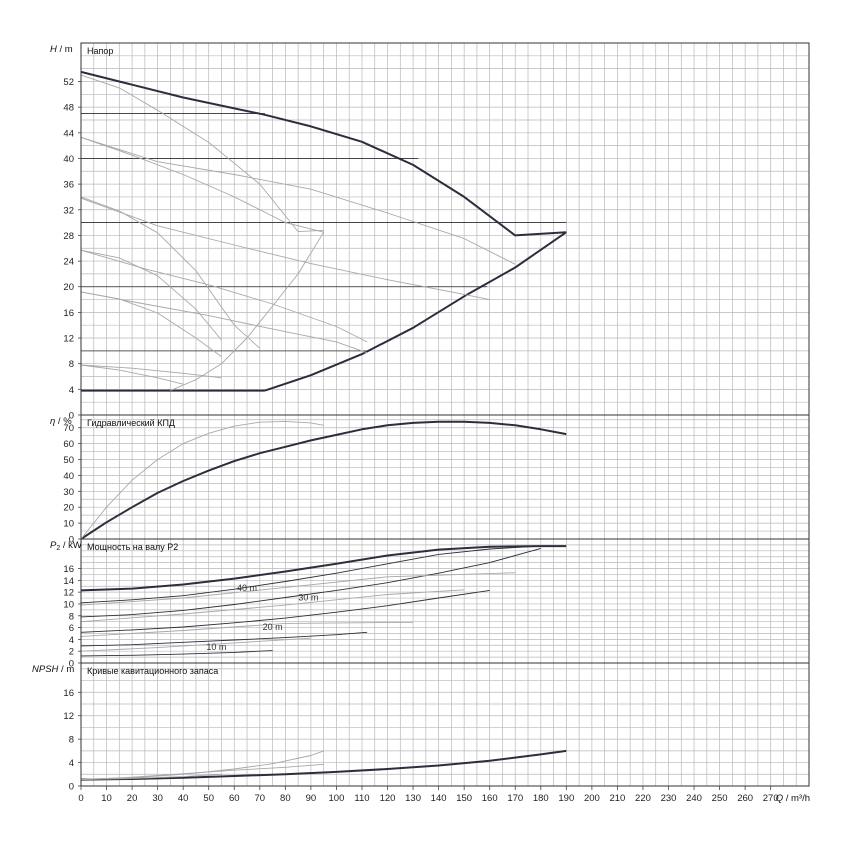 The image size is (850, 850). Describe the element at coordinates (66, 546) in the screenshot. I see `y-axis-label: P2 / kW` at that location.